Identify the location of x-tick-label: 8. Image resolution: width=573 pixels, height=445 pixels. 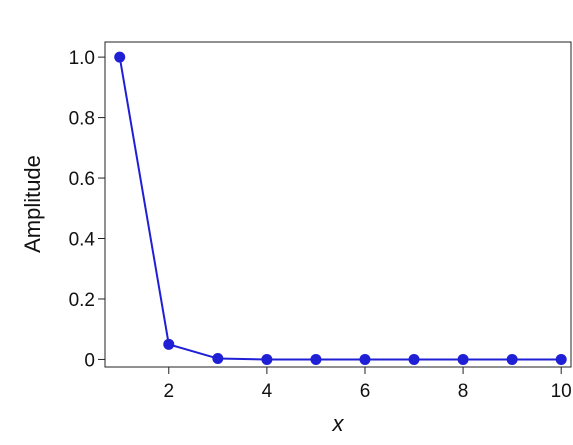
(463, 391).